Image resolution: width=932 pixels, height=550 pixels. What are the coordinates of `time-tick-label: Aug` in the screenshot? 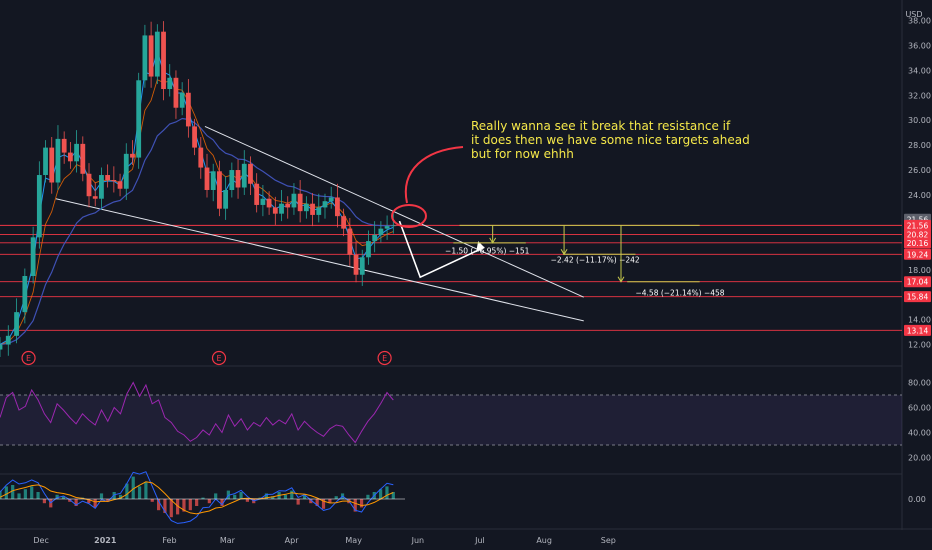 It's located at (544, 540).